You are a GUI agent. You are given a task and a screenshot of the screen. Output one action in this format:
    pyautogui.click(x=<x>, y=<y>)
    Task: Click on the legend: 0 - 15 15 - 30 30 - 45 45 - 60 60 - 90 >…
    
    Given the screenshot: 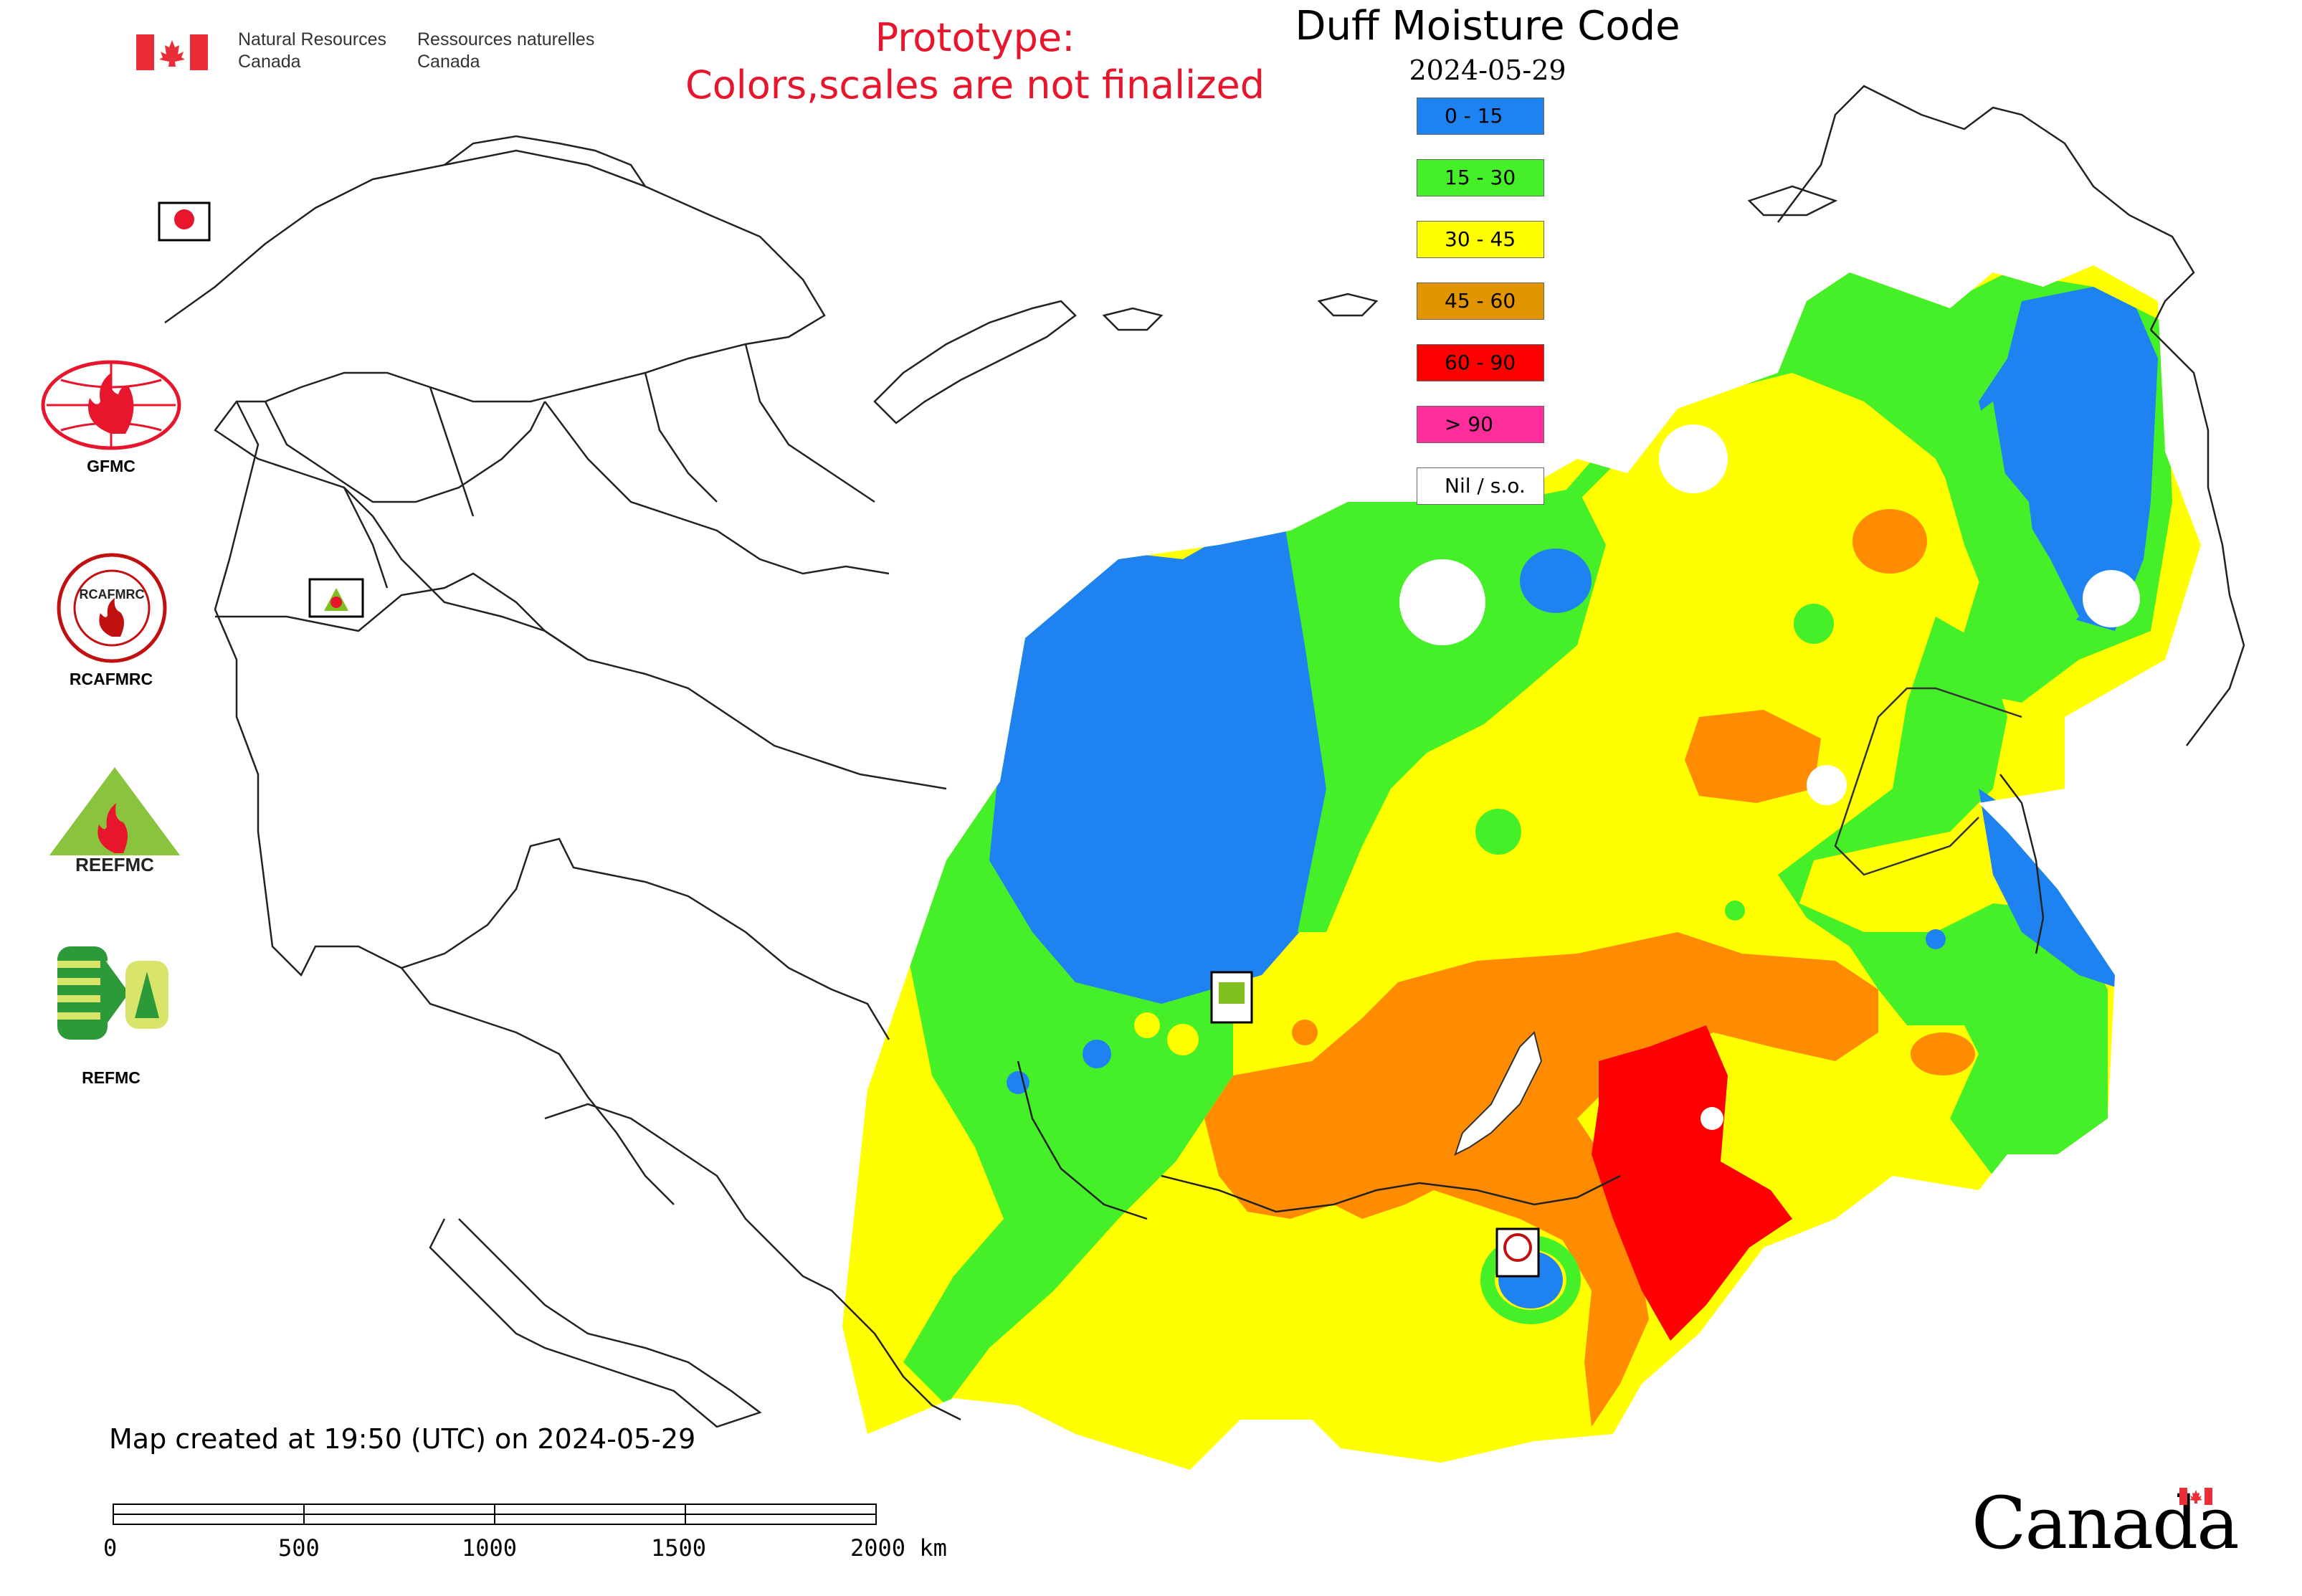 What is the action you would take?
    pyautogui.click(x=1481, y=305)
    